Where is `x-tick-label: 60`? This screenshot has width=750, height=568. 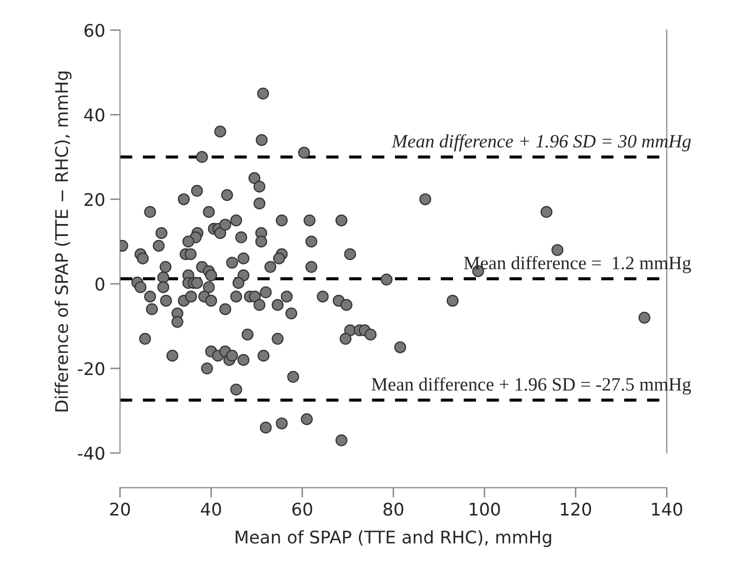 x-tick-label: 60 is located at coordinates (302, 509).